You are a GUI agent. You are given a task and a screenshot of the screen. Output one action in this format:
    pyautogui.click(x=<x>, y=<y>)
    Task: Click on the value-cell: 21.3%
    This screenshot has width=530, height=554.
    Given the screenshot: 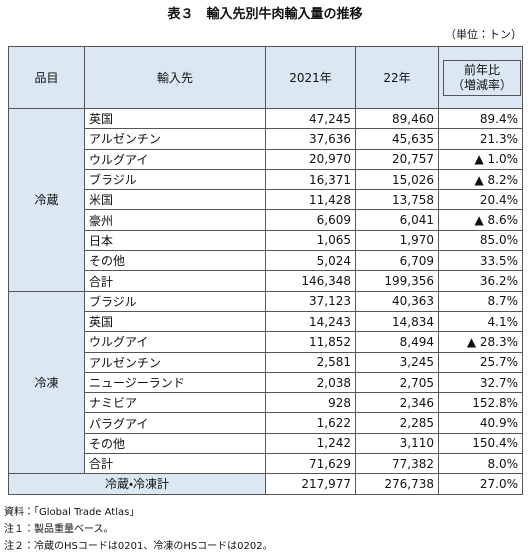 What is the action you would take?
    pyautogui.click(x=480, y=139)
    